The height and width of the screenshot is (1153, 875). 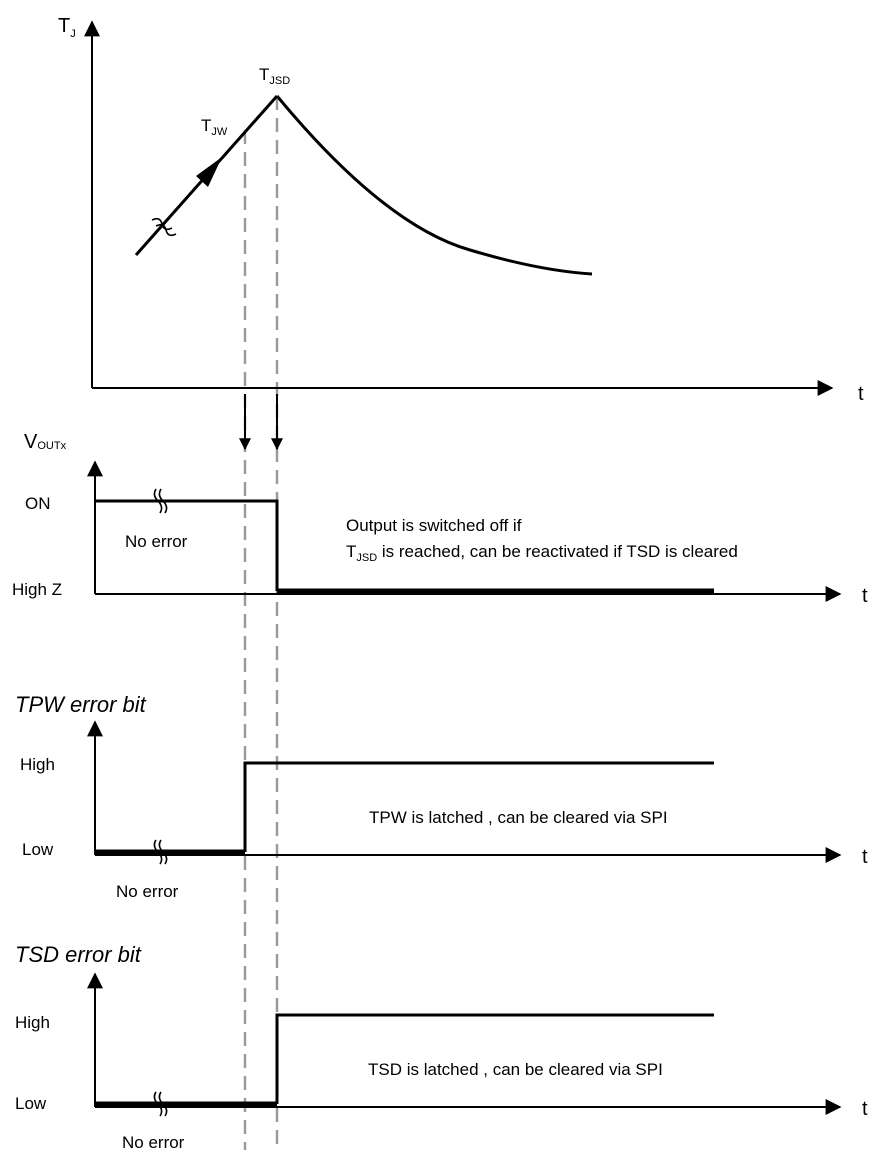 I want to click on output-no-error-label: No error, so click(x=156, y=541).